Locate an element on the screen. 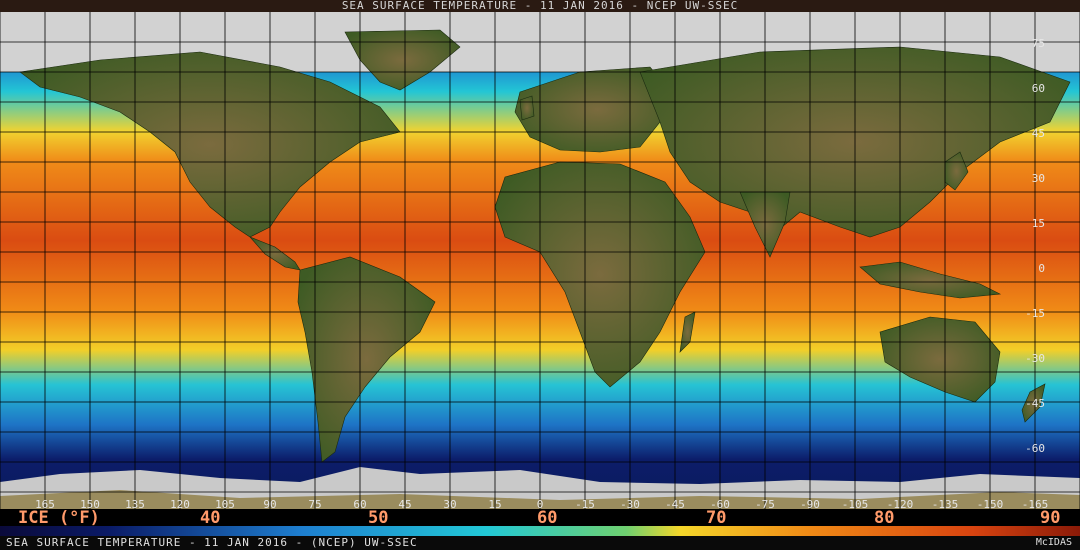  credit-label: McIDAS is located at coordinates (1053, 542).